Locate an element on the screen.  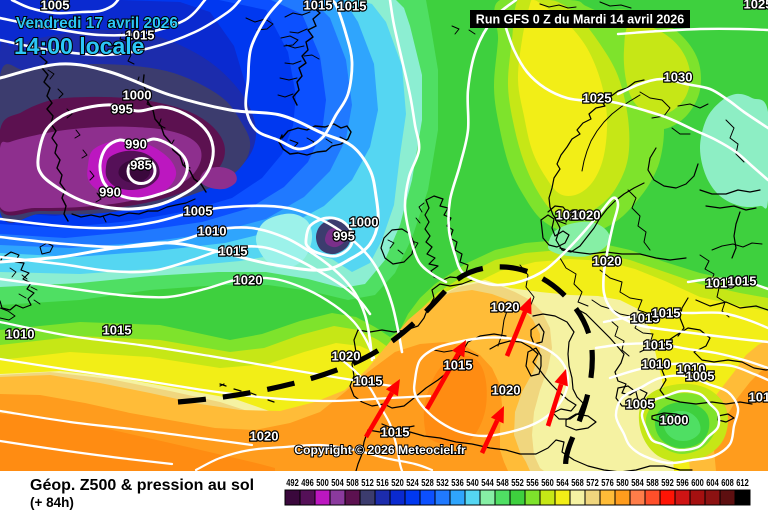
svg-text: 548 is located at coordinates (502, 483).